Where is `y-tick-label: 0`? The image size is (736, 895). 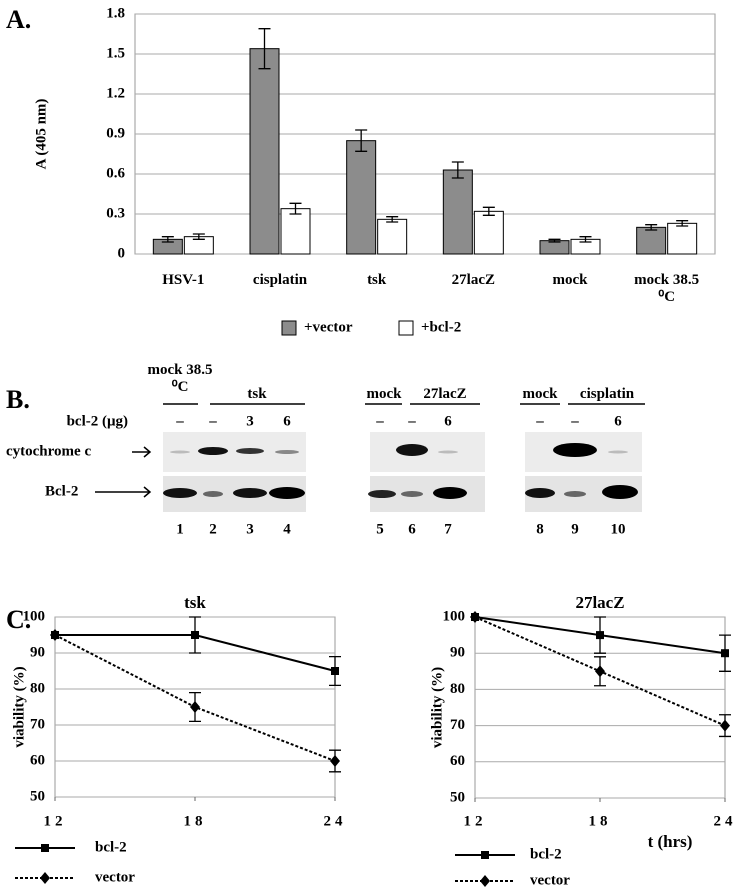
y-tick-label: 0 is located at coordinates (122, 253).